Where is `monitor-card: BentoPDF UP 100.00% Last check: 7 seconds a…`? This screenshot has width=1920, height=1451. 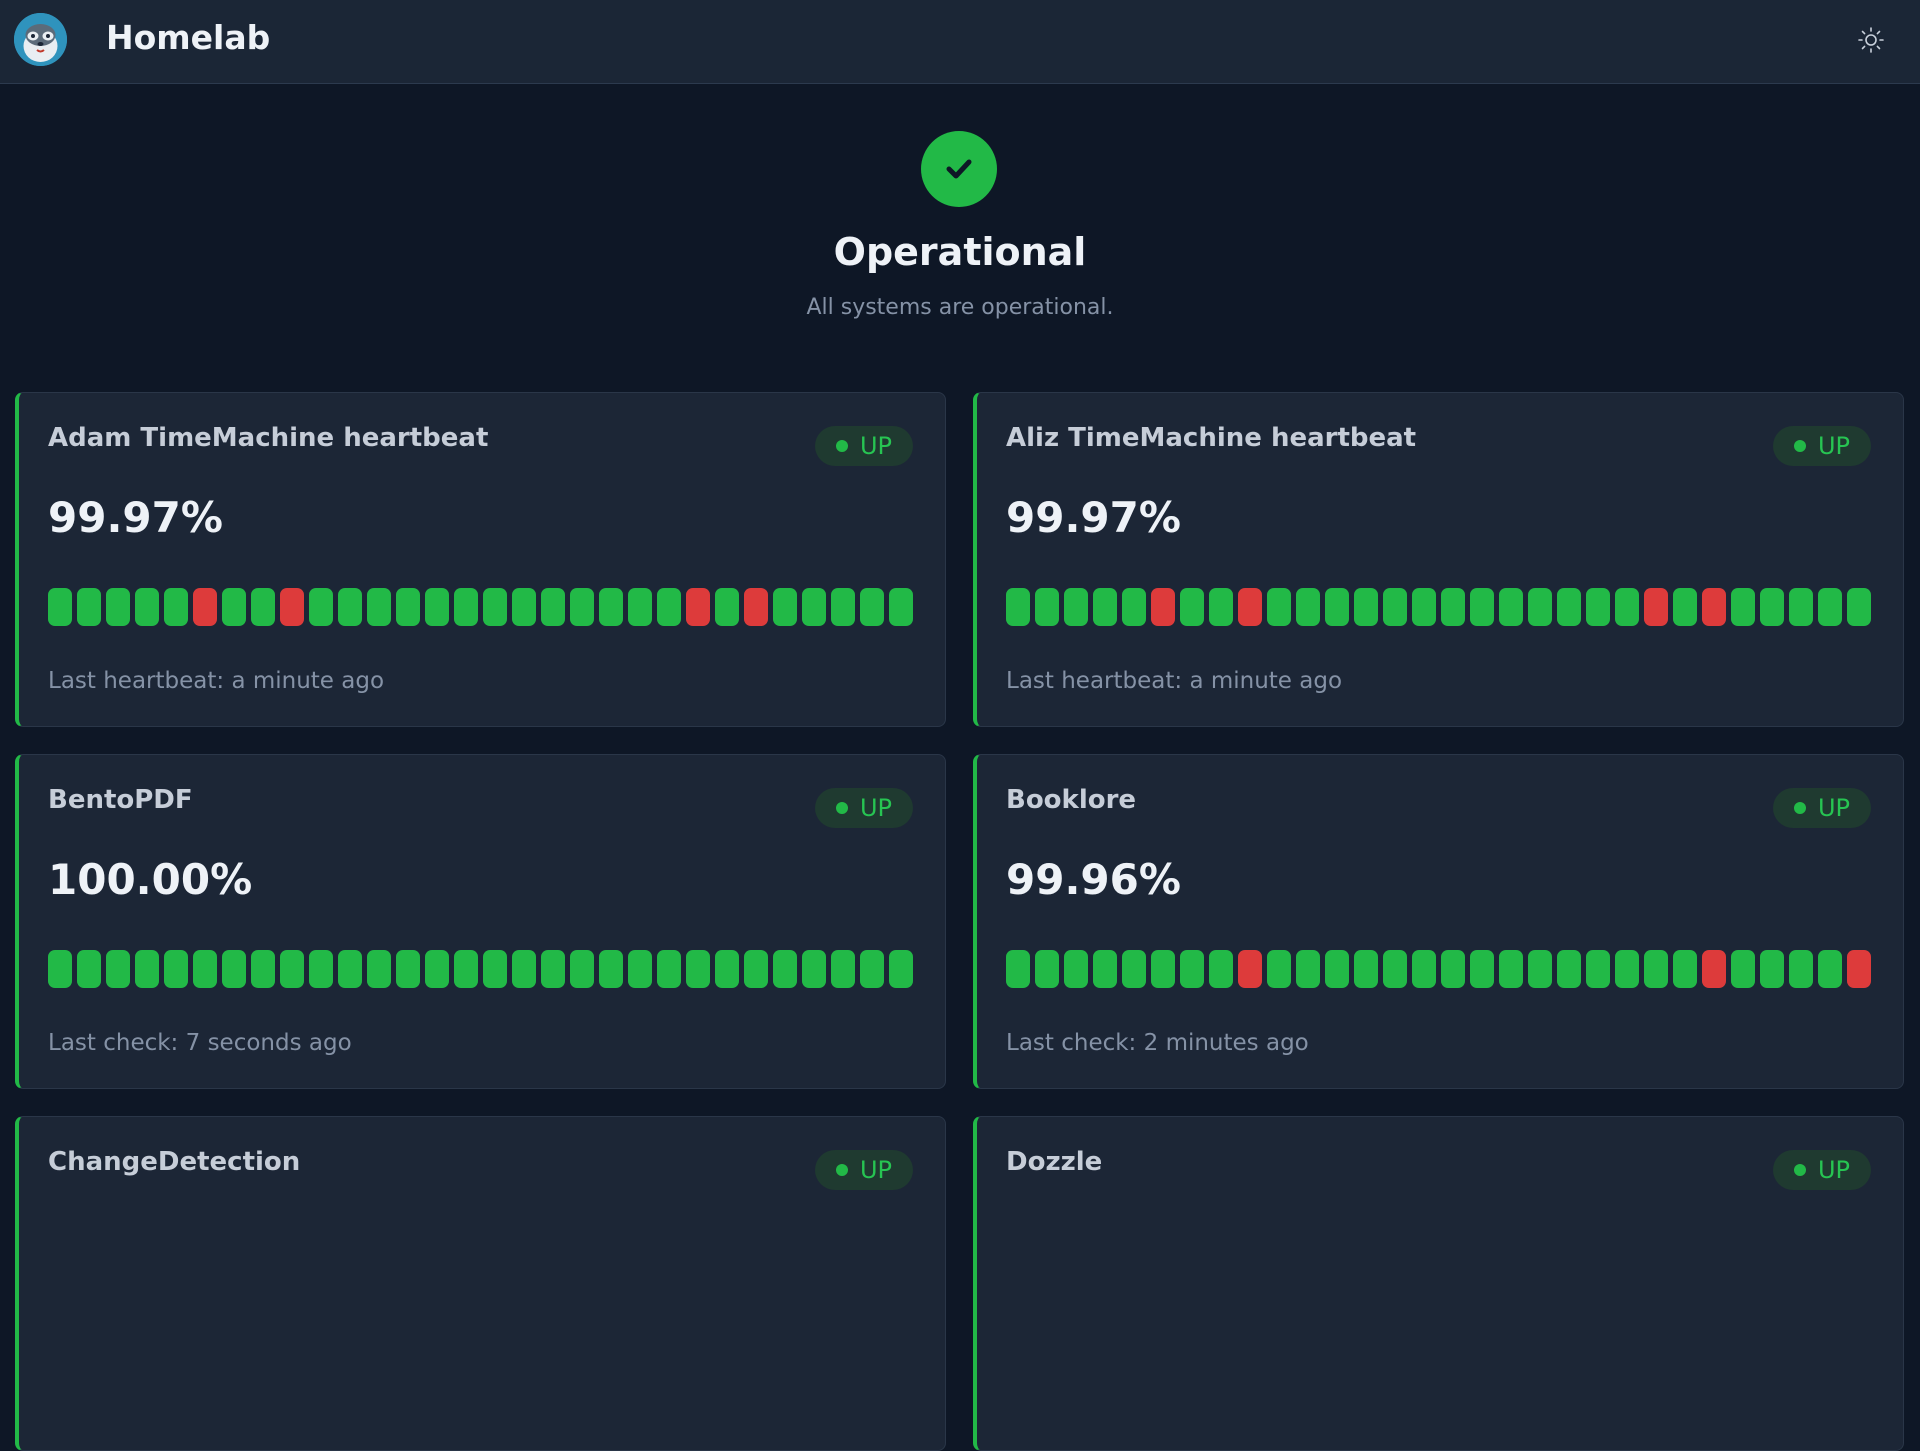
monitor-card: BentoPDF UP 100.00% Last check: 7 seconds a… is located at coordinates (480, 921).